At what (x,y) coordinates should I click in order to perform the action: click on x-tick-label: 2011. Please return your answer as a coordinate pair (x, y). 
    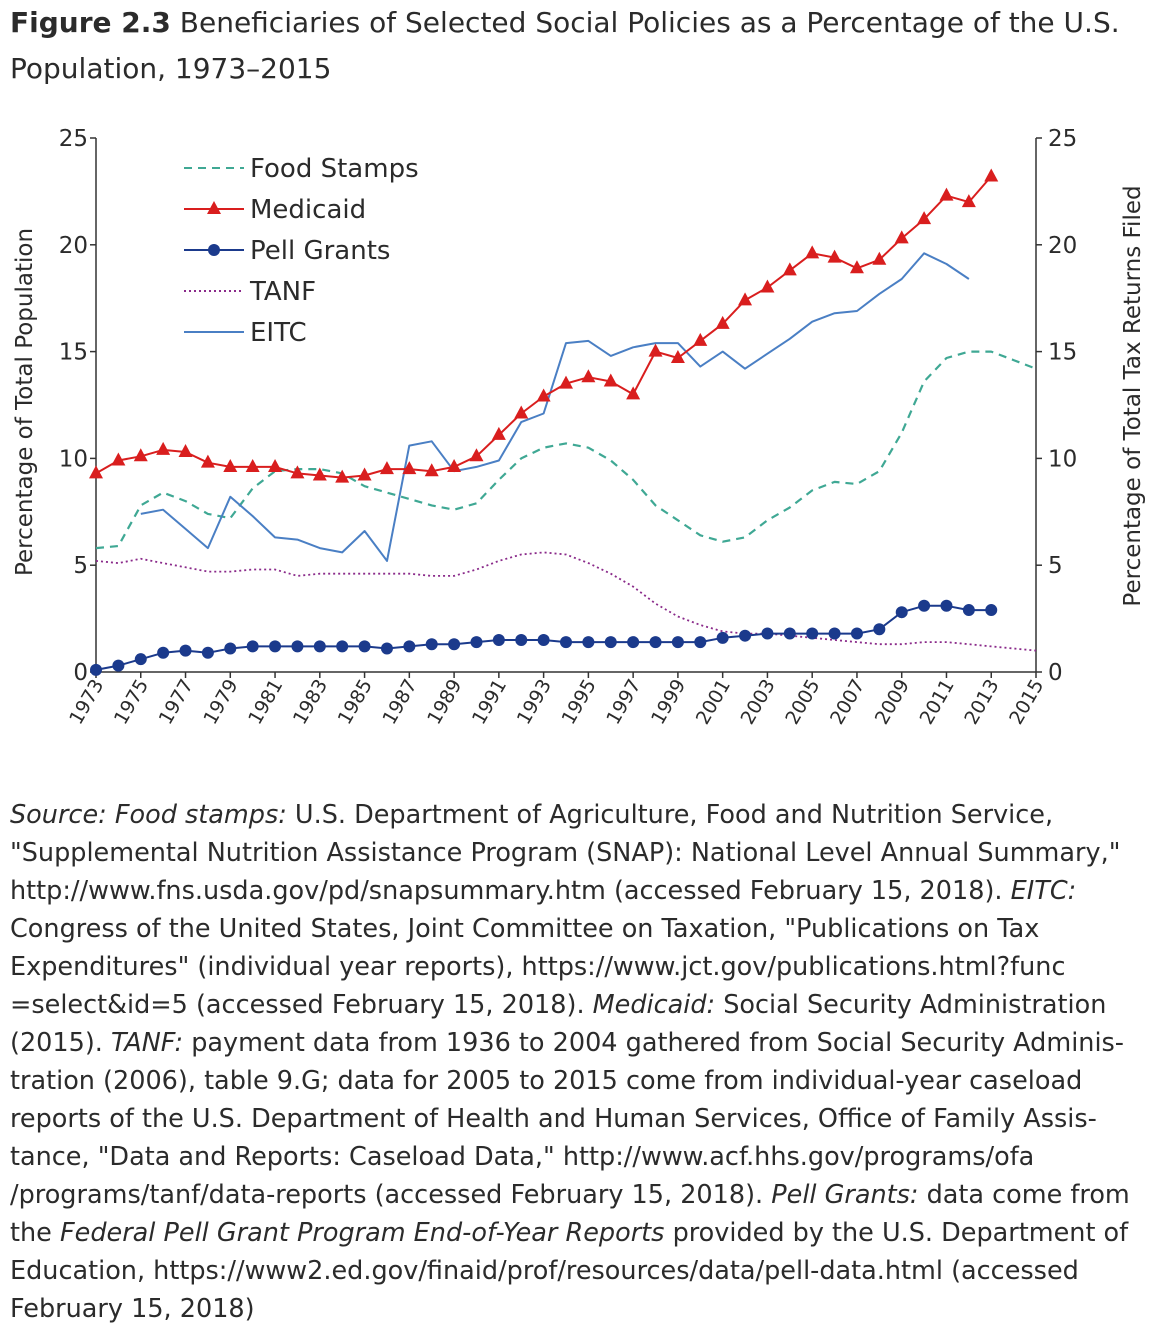
    Looking at the image, I should click on (937, 702).